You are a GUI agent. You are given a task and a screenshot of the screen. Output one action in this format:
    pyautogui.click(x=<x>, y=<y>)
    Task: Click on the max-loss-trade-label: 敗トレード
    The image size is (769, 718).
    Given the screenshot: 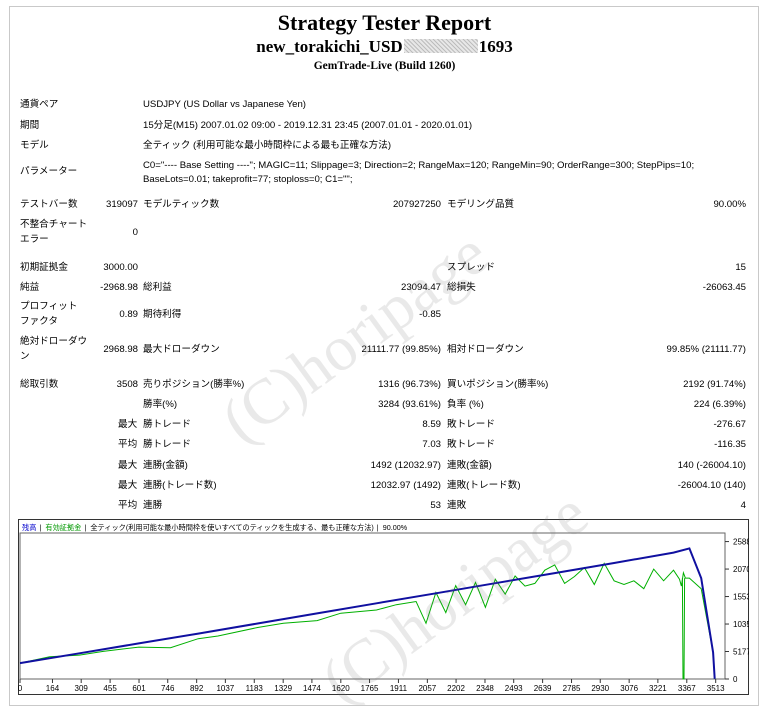 What is the action you would take?
    pyautogui.click(x=471, y=424)
    